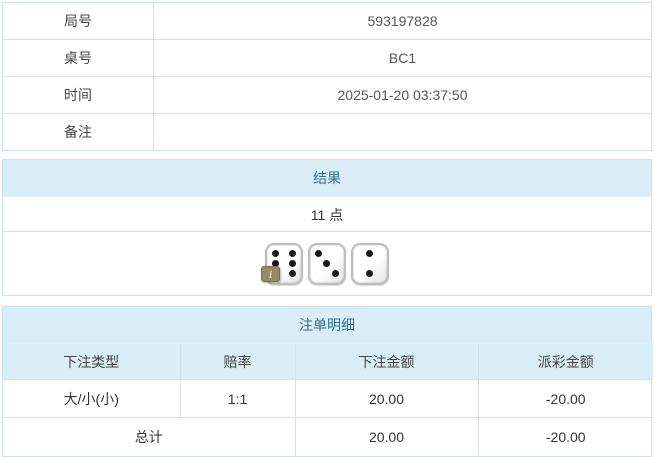  I want to click on time-label: 时间, so click(78, 95).